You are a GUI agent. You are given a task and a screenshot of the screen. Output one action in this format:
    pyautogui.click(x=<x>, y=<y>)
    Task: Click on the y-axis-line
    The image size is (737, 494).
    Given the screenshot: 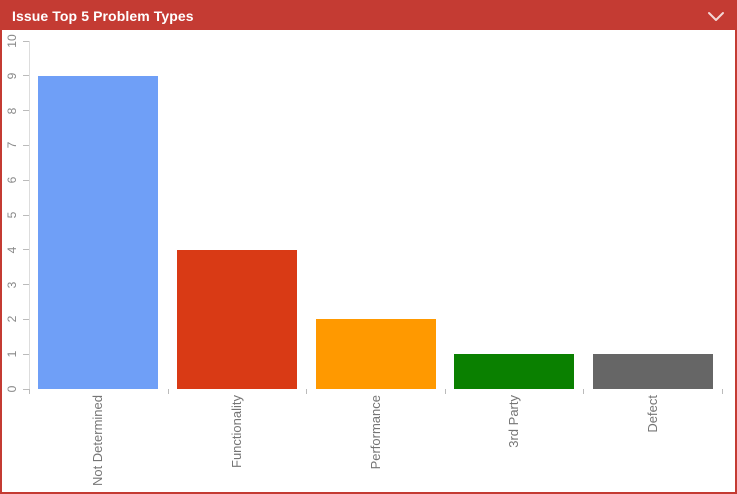 What is the action you would take?
    pyautogui.click(x=29, y=215)
    